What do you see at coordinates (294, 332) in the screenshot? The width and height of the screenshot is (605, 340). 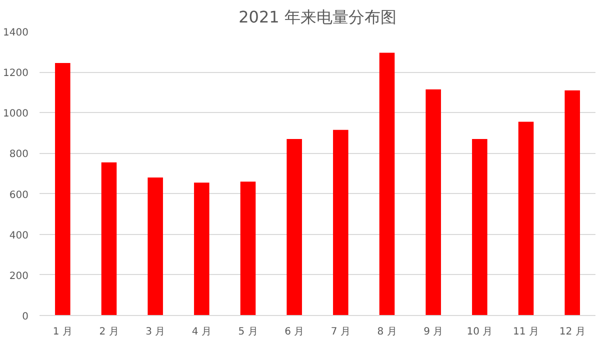 I see `x-tick-label: 6 月` at bounding box center [294, 332].